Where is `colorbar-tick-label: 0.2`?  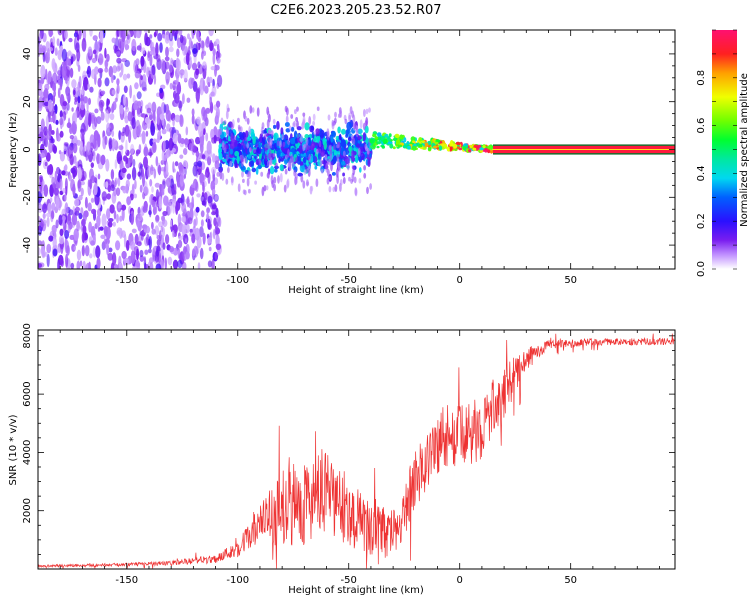 colorbar-tick-label: 0.2 is located at coordinates (701, 221).